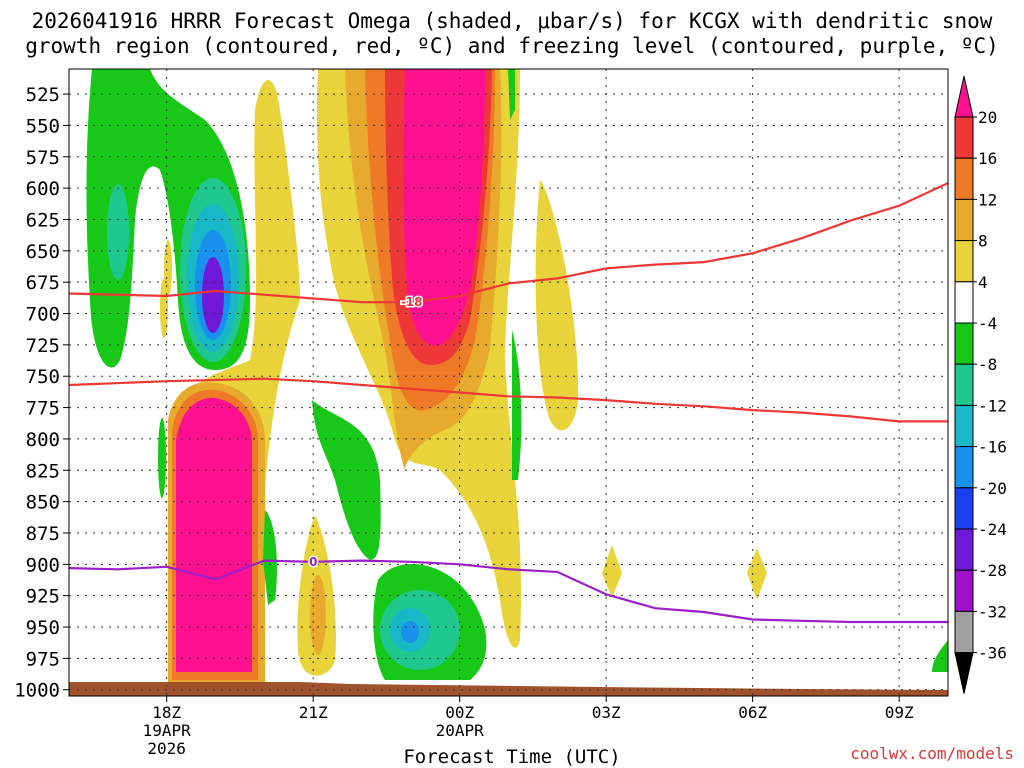  What do you see at coordinates (43, 126) in the screenshot?
I see `y-tick-label: 550` at bounding box center [43, 126].